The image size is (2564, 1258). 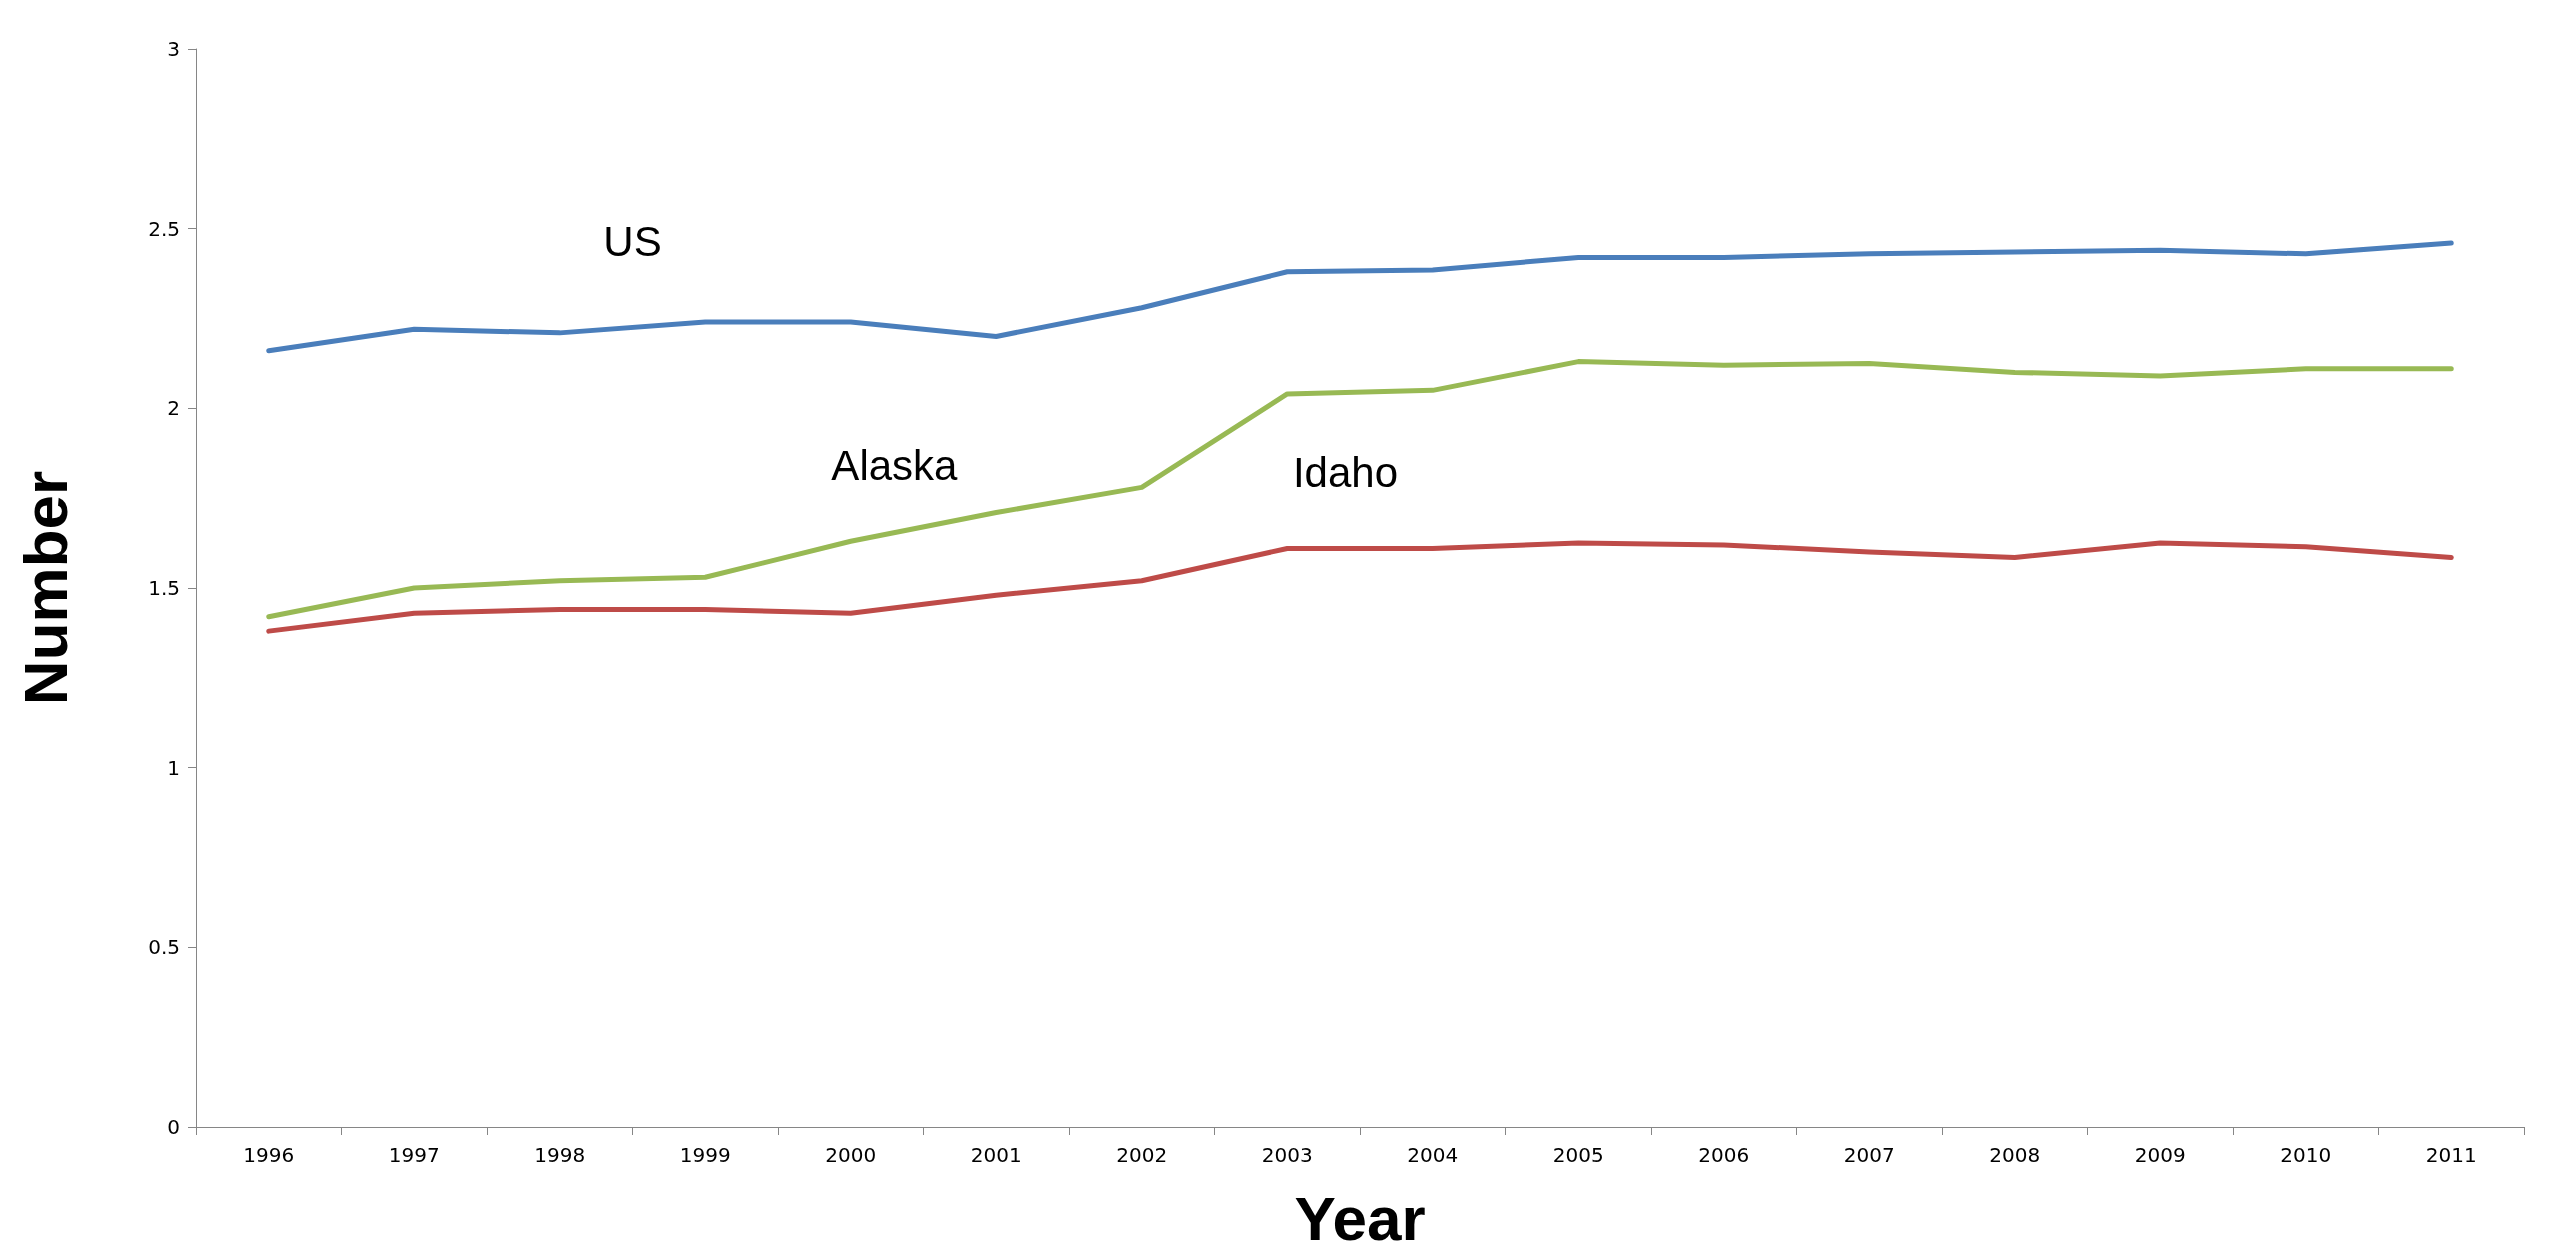 What do you see at coordinates (414, 1155) in the screenshot?
I see `x-tick-label: 1997` at bounding box center [414, 1155].